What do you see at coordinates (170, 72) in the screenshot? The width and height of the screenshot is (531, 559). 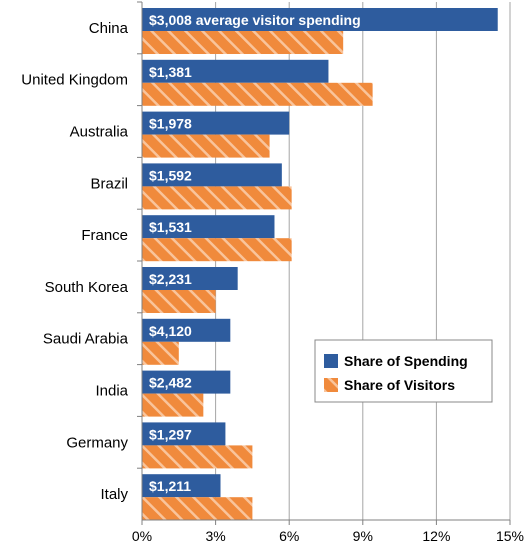 I see `data-label-spending: $1,381` at bounding box center [170, 72].